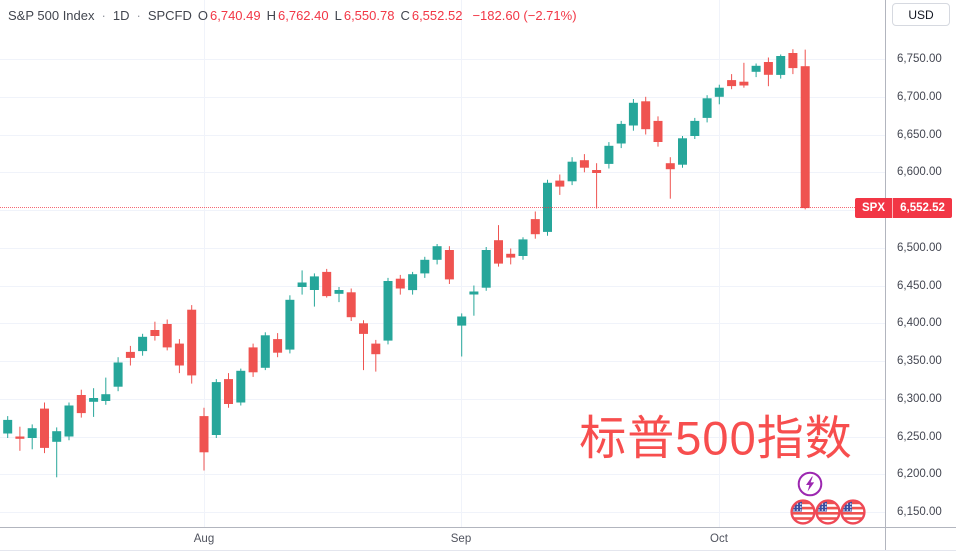 The width and height of the screenshot is (956, 557). I want to click on price-tag-symbol: SPX, so click(874, 208).